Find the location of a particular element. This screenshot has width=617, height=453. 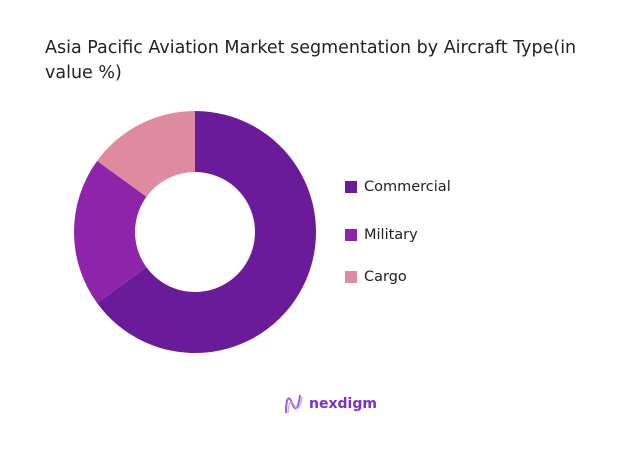

legend-item-cargo: Cargo is located at coordinates (376, 277).